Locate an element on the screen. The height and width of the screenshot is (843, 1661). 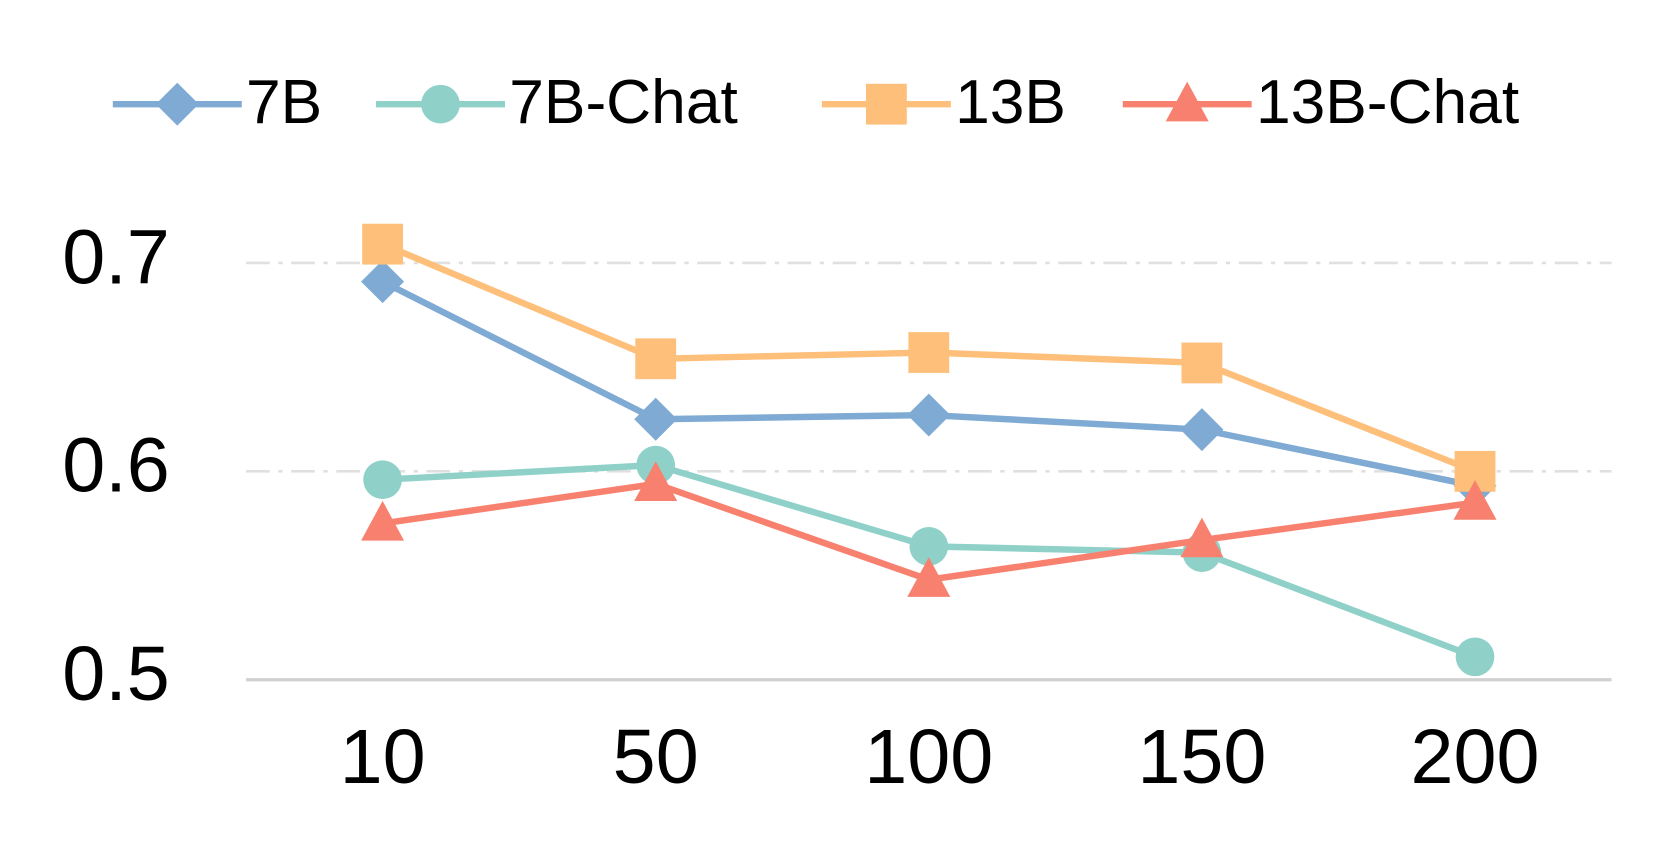
x-tick-label: 10 is located at coordinates (383, 757).